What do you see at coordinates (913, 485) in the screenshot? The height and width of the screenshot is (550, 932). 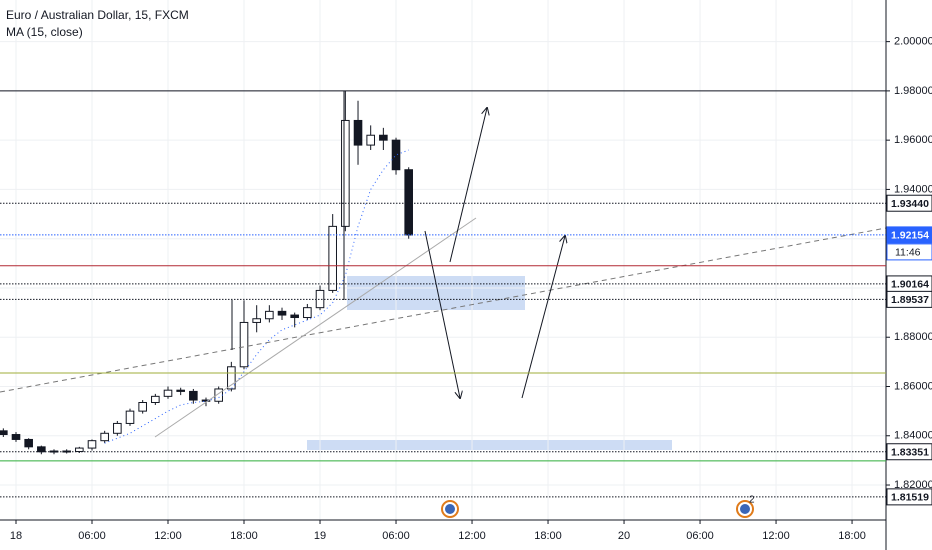 I see `y-tick-label: 1.82000` at bounding box center [913, 485].